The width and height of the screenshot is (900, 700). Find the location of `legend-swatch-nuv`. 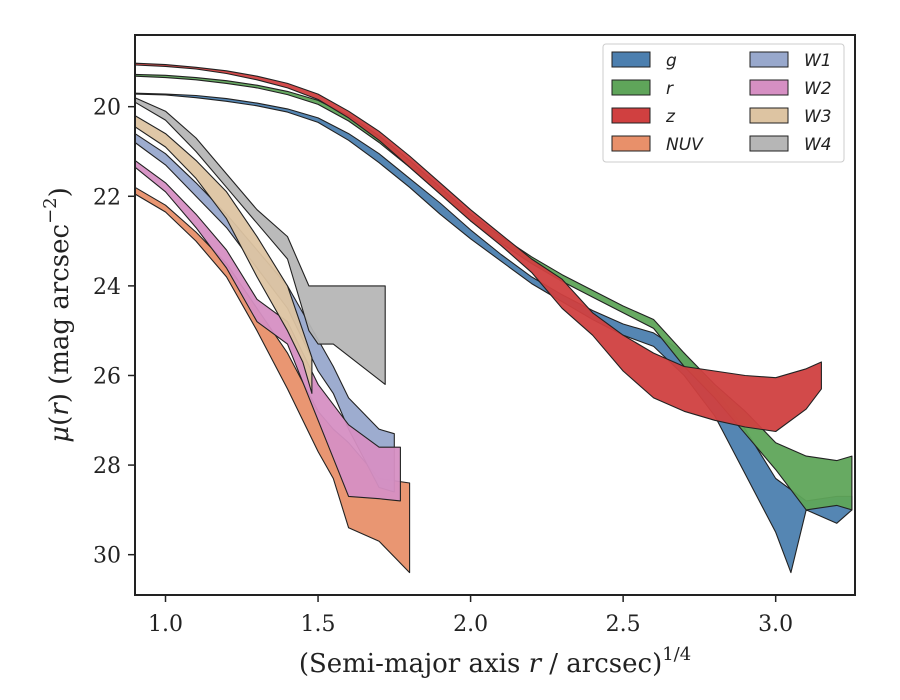

legend-swatch-nuv is located at coordinates (631, 143).